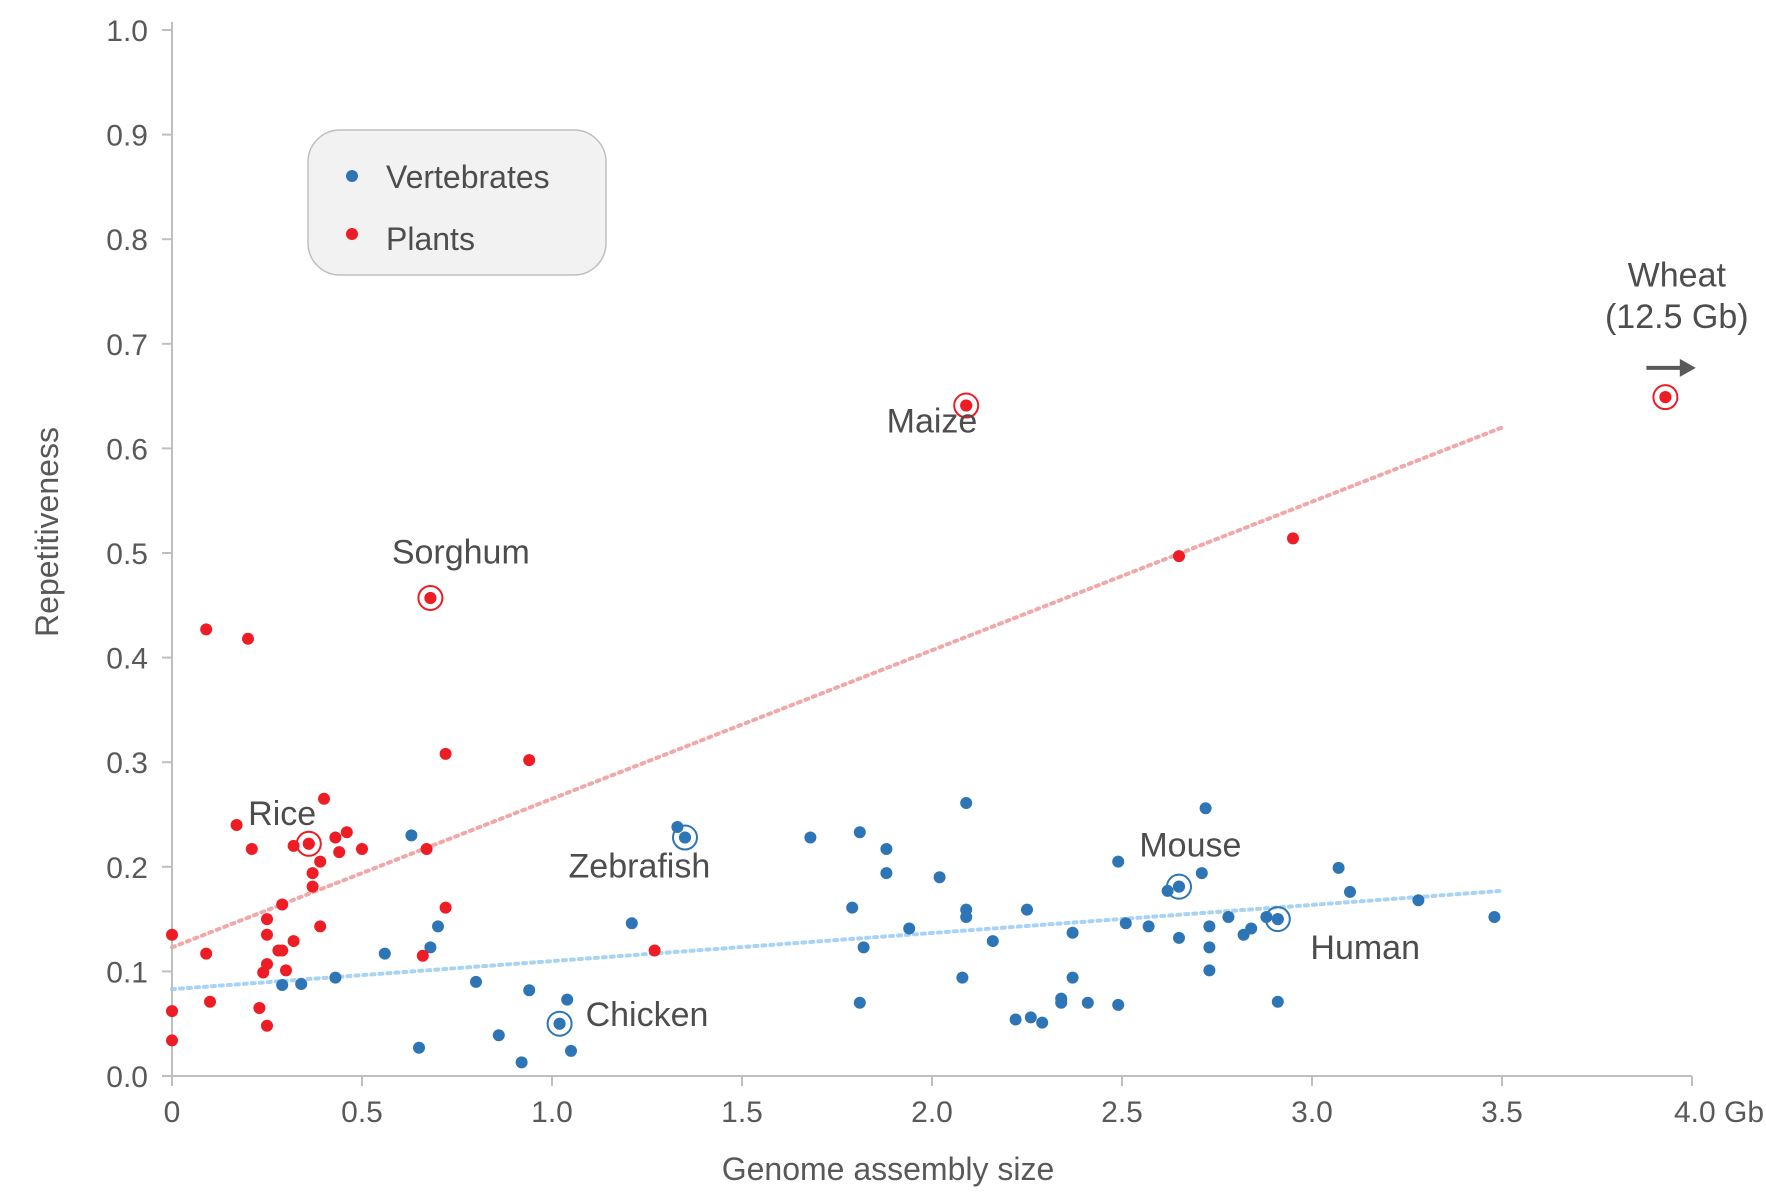 This screenshot has height=1202, width=1766. I want to click on highlight-point-maize, so click(966, 405).